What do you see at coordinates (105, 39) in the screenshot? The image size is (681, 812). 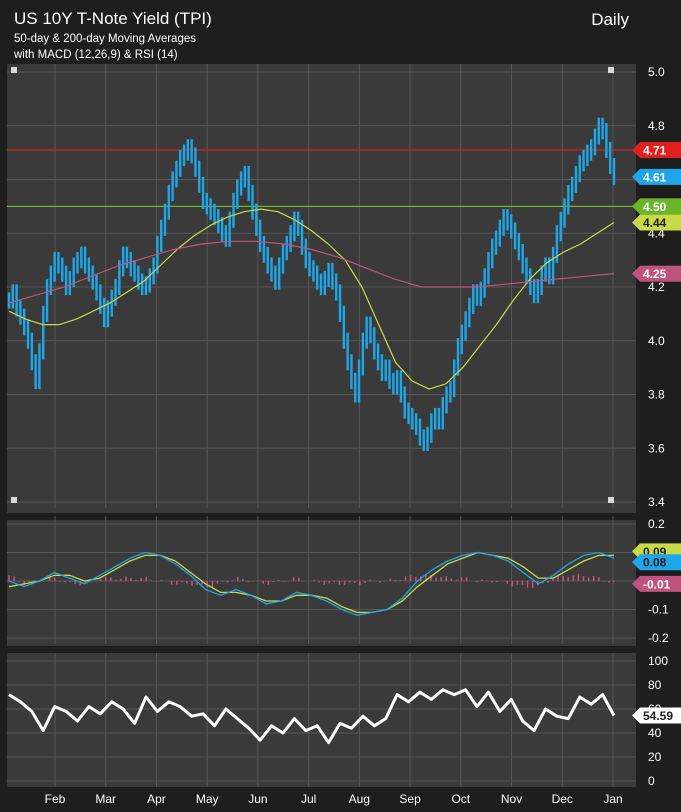 I see `chart-subtitle: 50-day & 200-day Moving Averages` at bounding box center [105, 39].